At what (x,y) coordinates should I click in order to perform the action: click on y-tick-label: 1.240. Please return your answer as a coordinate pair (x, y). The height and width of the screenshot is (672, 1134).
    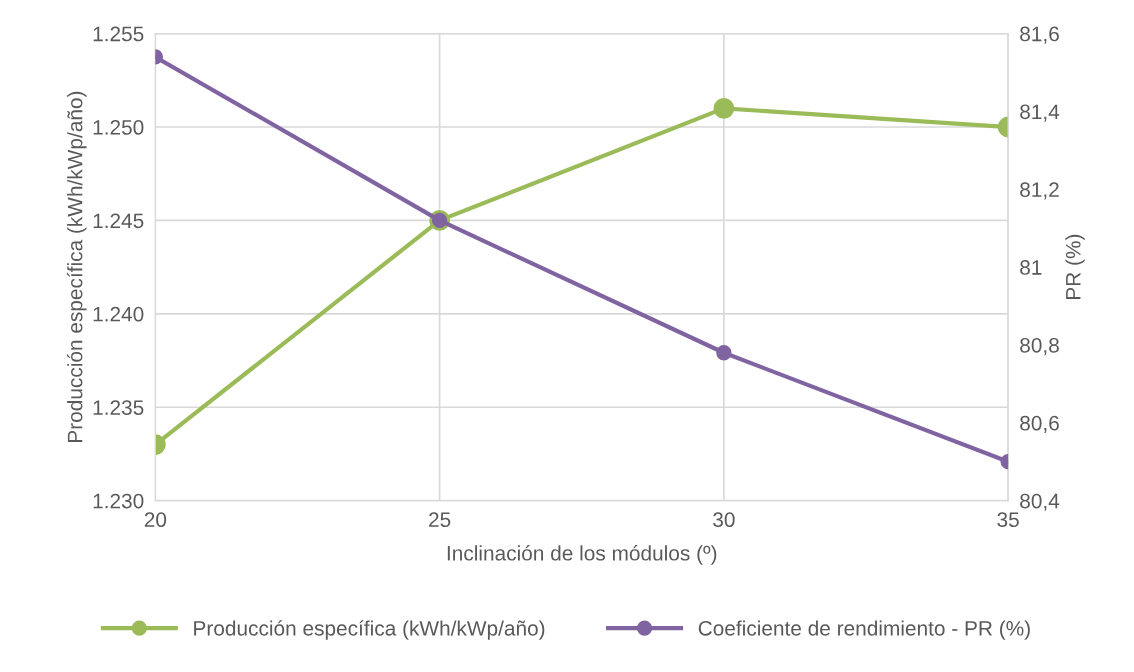
    Looking at the image, I should click on (118, 314).